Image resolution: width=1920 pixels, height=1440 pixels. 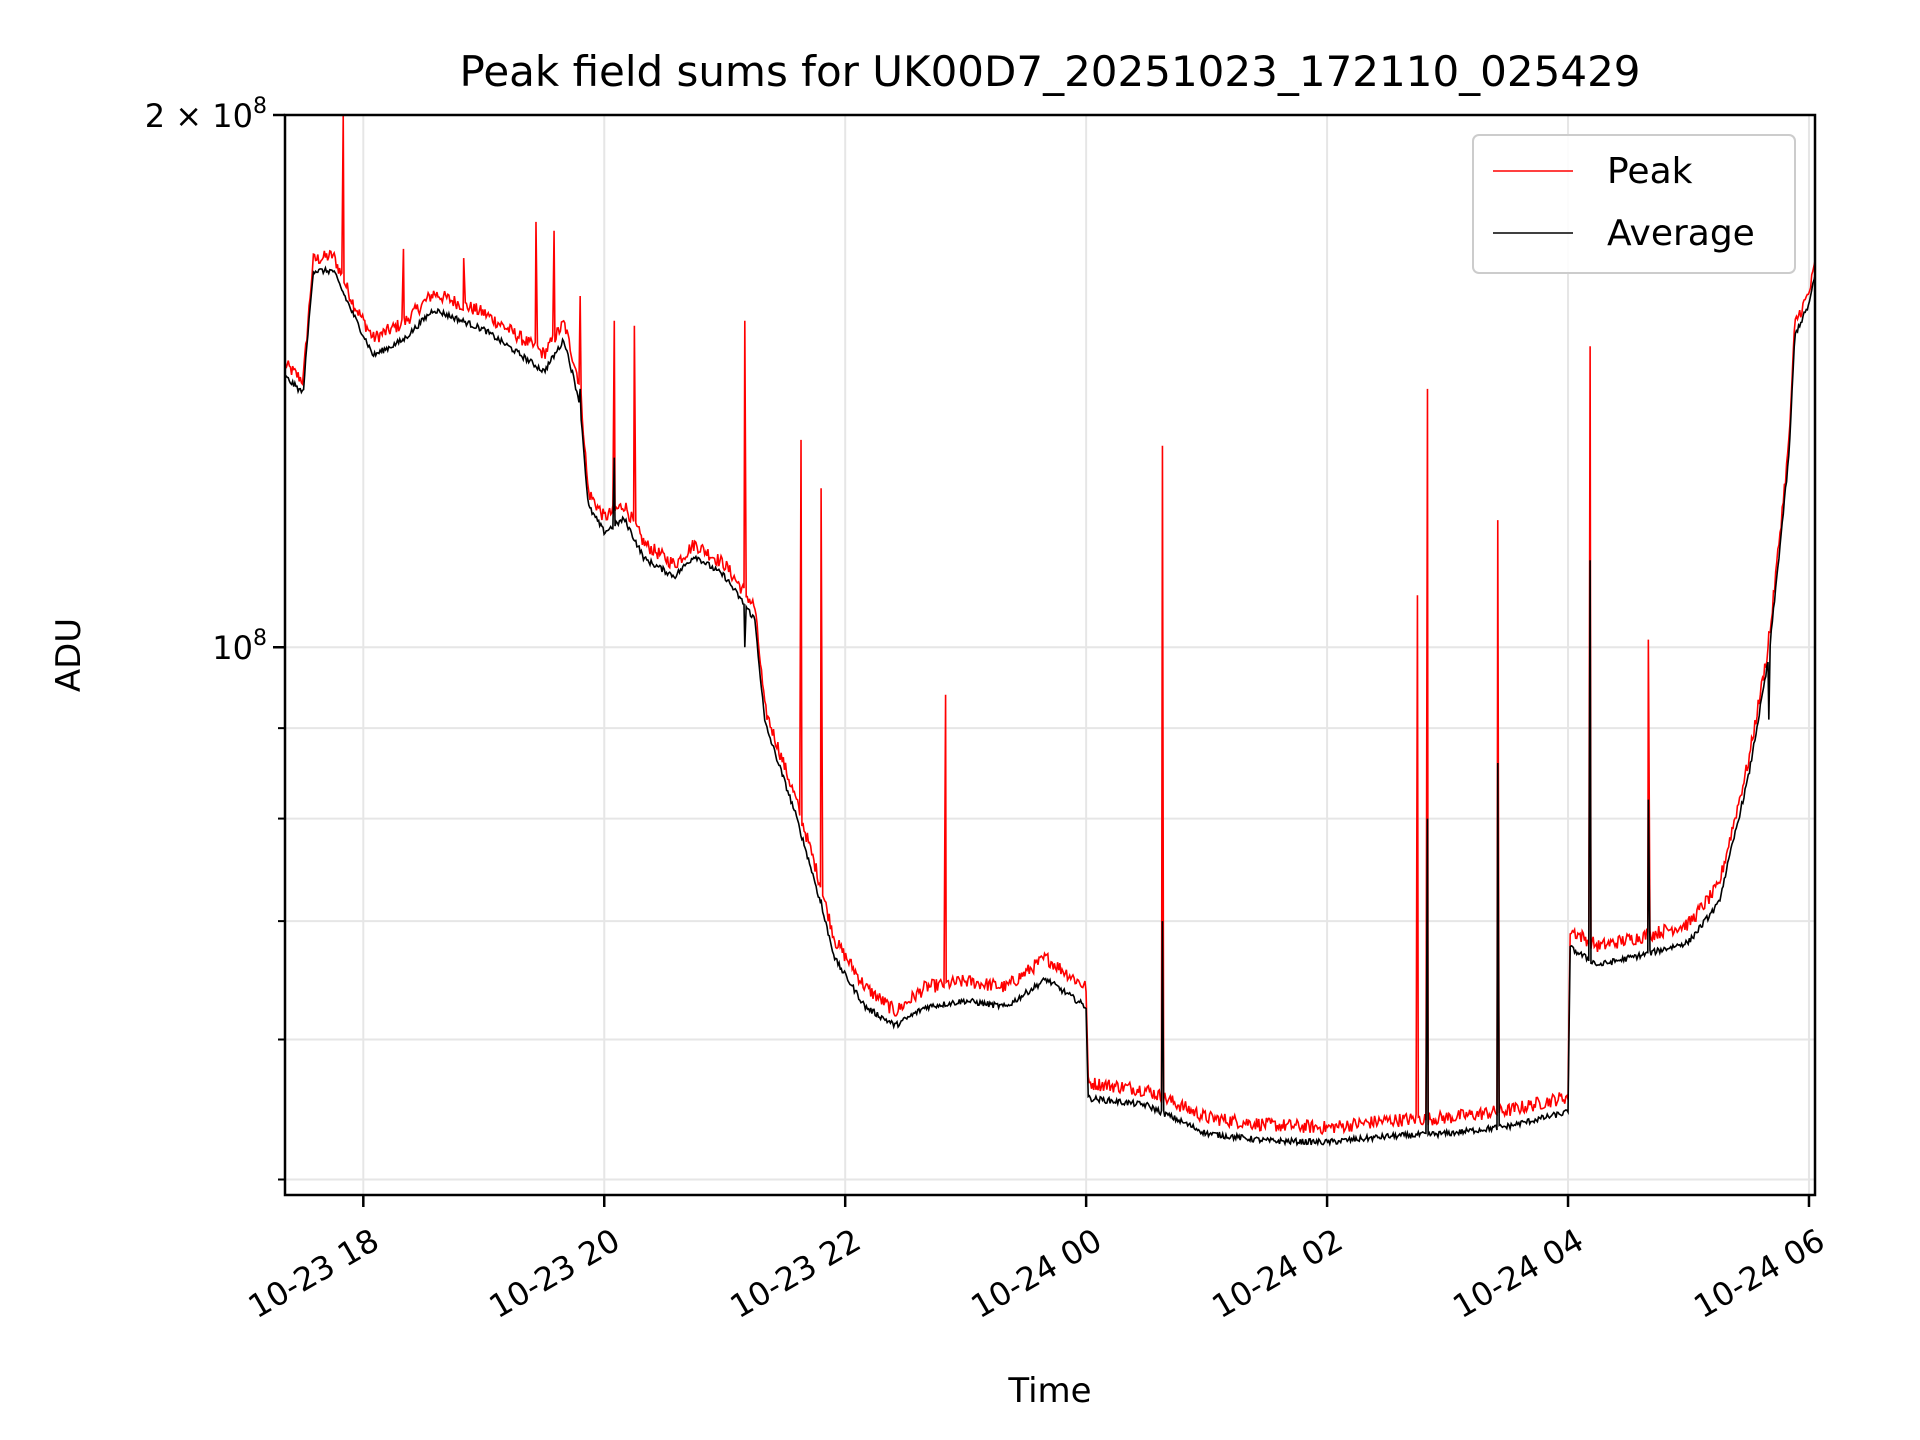 What do you see at coordinates (1681, 233) in the screenshot?
I see `legend-label-average: Average` at bounding box center [1681, 233].